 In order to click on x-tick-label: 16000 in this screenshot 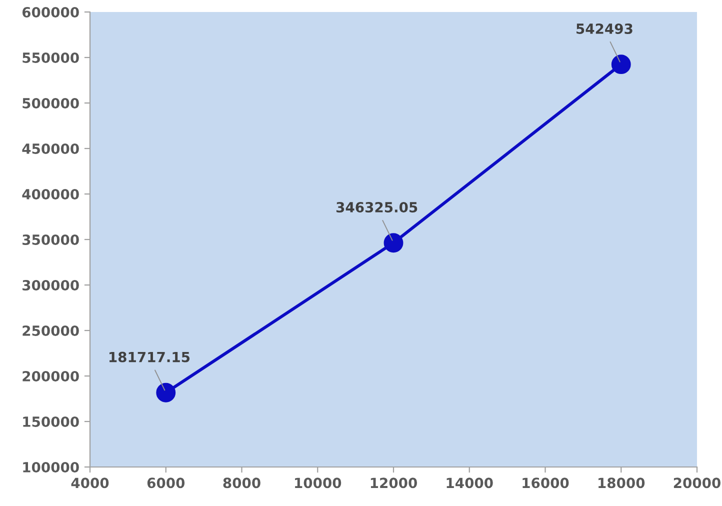, I will do `click(545, 483)`.